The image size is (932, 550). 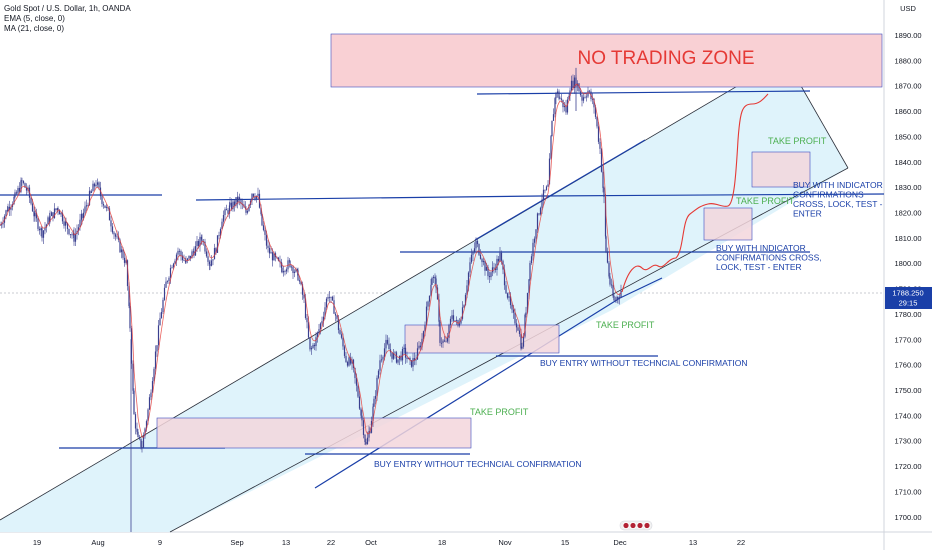 I want to click on price-tick-label: 1730.00, so click(x=907, y=441).